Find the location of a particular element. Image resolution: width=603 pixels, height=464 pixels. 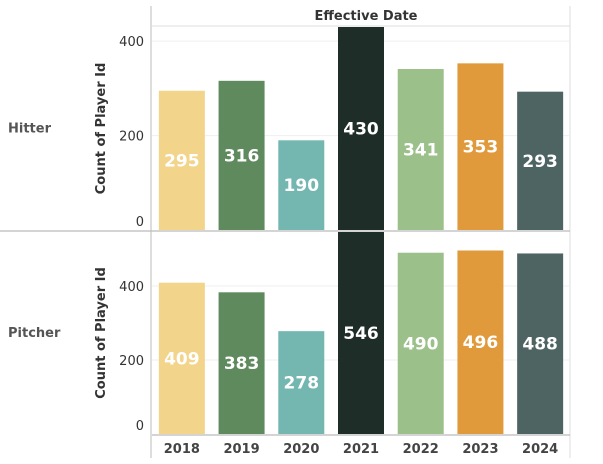

data-label: 353 is located at coordinates (481, 148).